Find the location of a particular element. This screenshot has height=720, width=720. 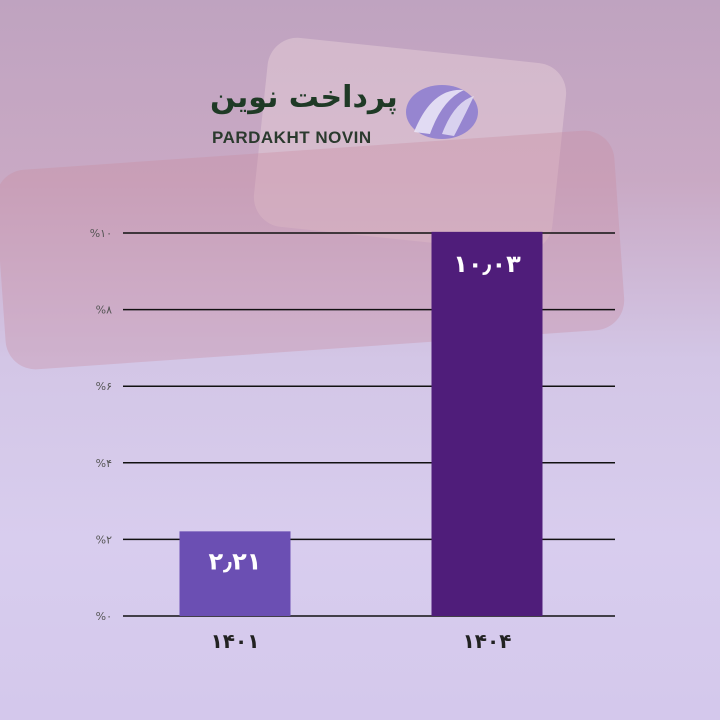

data-label: ۱۰٫۰۳ is located at coordinates (487, 264).